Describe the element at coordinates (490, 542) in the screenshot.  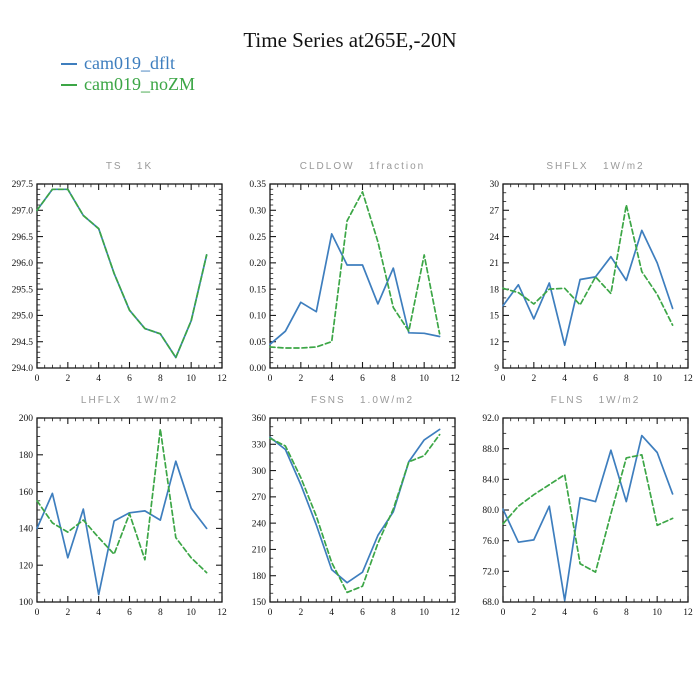
I see `svg-text: 76.0` at that location.